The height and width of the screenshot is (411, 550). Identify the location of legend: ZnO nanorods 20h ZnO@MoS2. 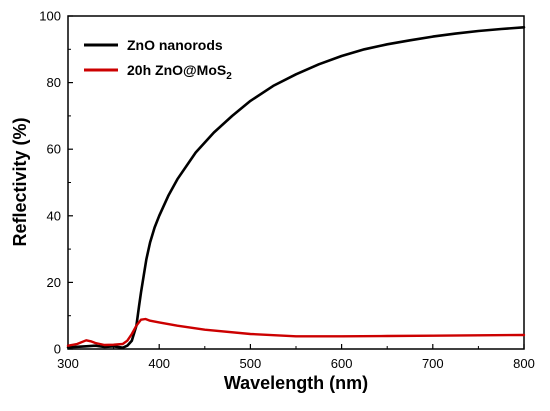
(158, 59).